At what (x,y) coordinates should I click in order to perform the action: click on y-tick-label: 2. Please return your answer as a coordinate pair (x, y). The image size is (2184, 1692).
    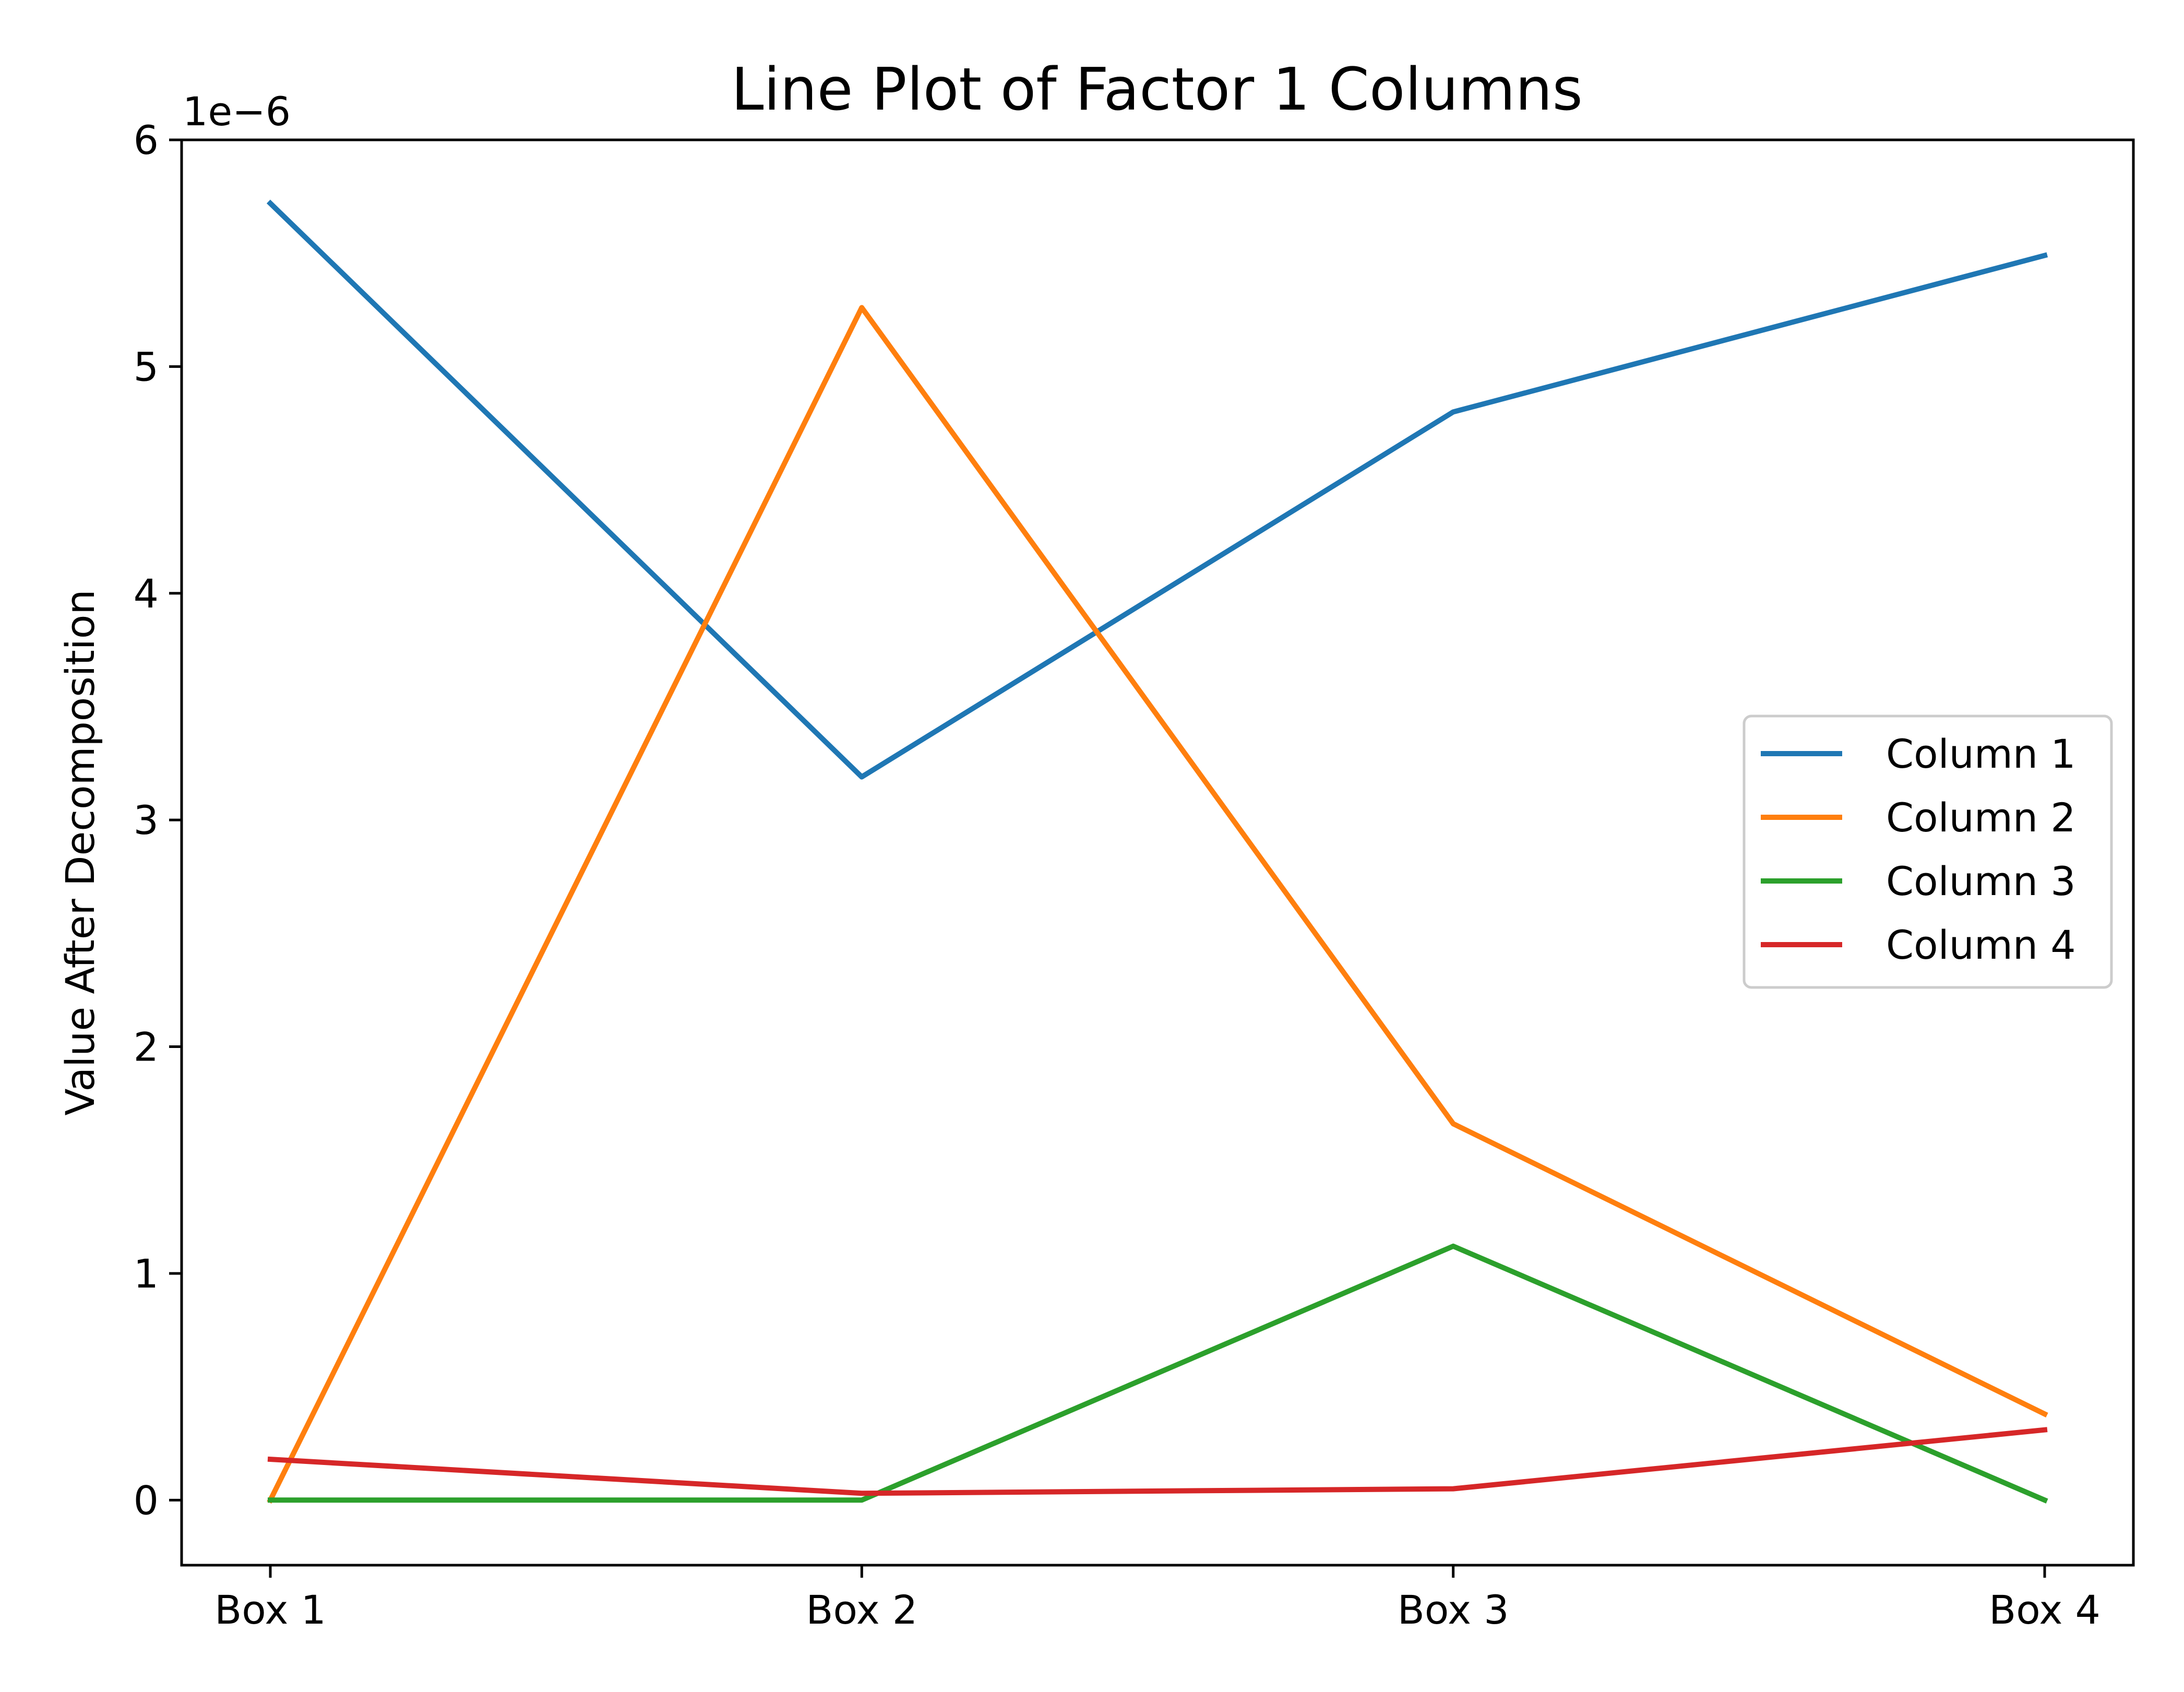
    Looking at the image, I should click on (146, 1047).